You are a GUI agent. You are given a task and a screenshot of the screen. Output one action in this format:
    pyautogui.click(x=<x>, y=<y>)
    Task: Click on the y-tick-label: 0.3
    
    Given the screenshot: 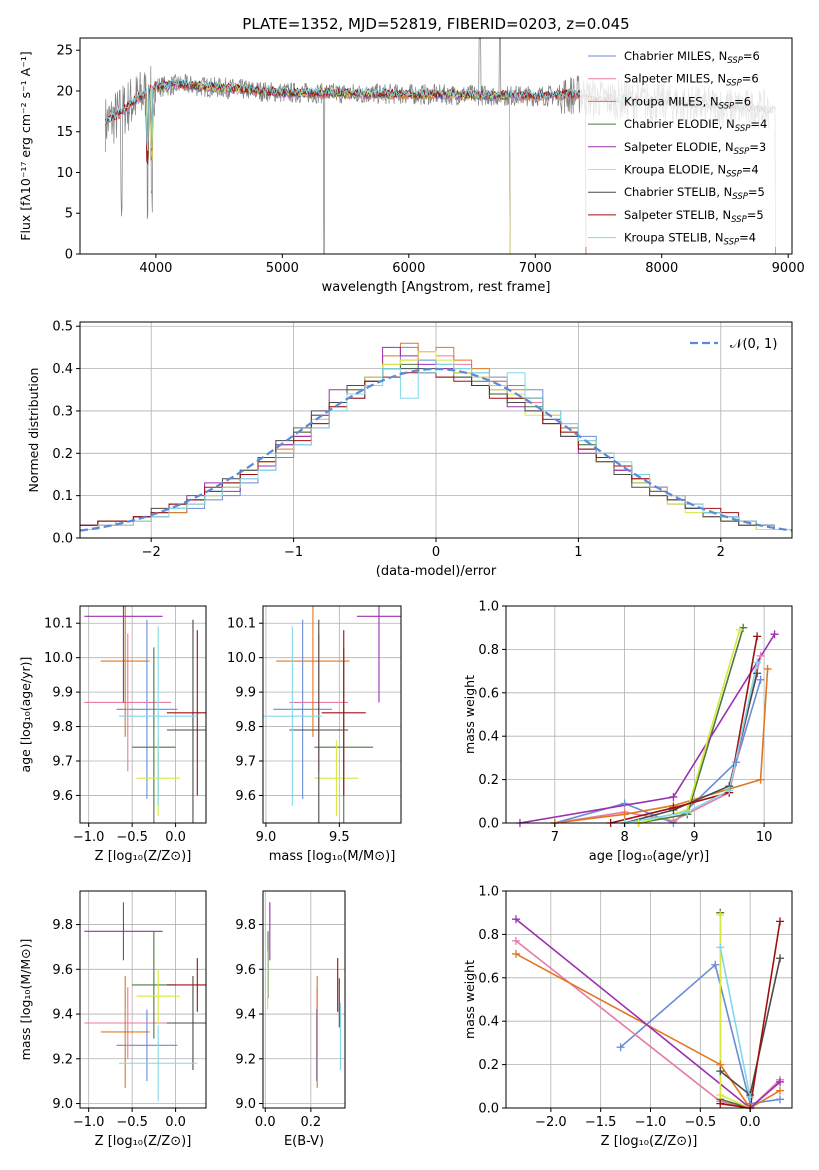 What is the action you would take?
    pyautogui.click(x=62, y=411)
    